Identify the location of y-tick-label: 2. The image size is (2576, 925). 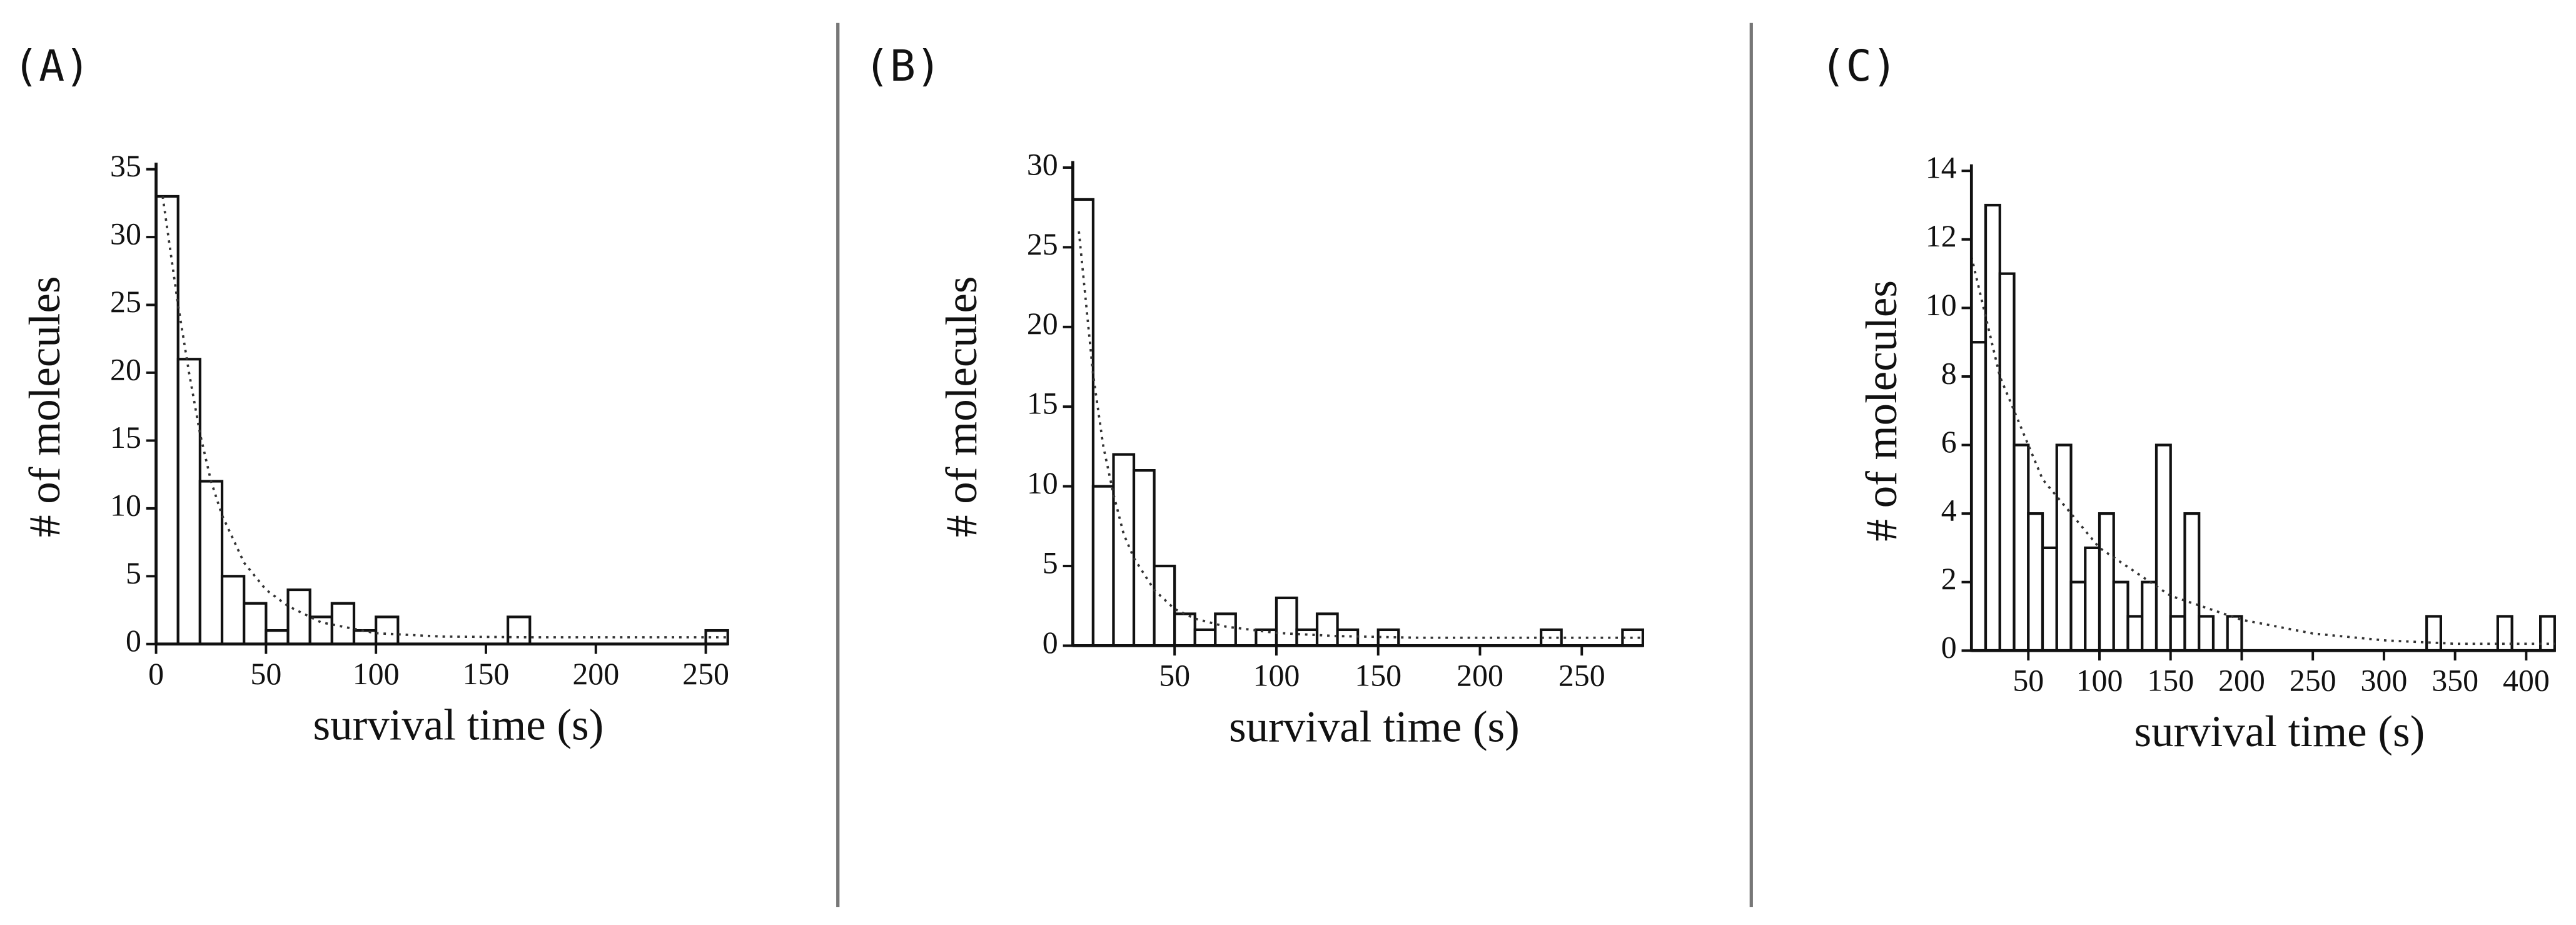
(1949, 579).